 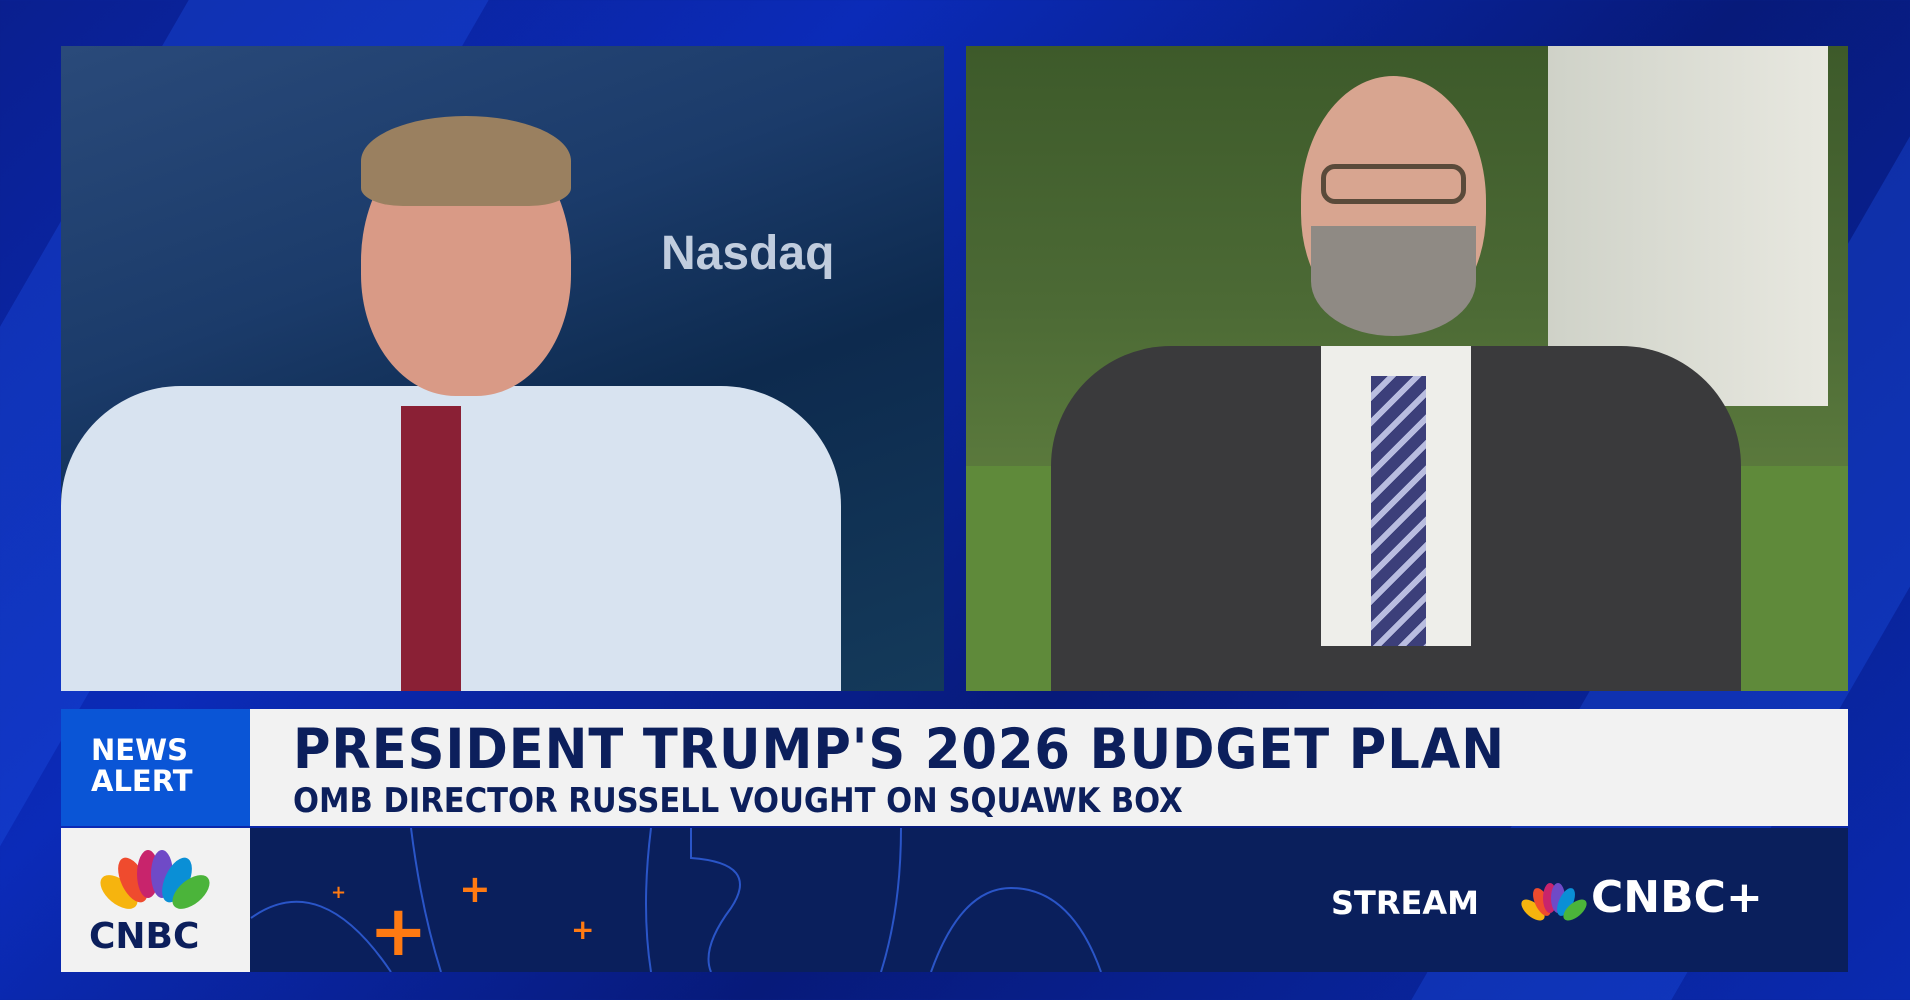 What do you see at coordinates (1398, 511) in the screenshot?
I see `guest-tie` at bounding box center [1398, 511].